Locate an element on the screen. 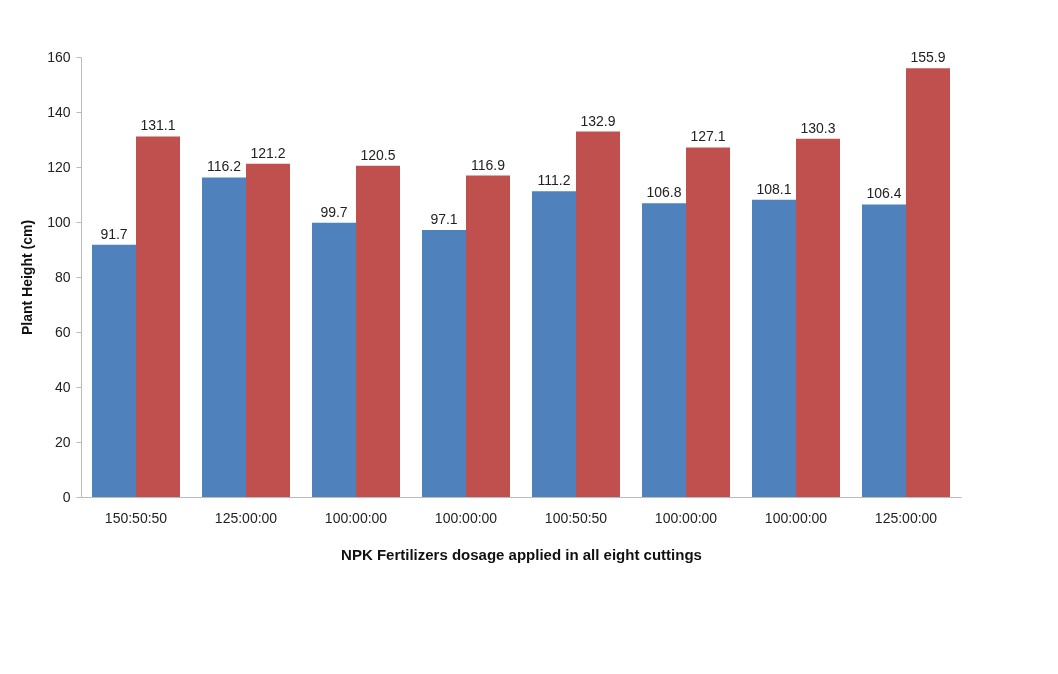 This screenshot has height=674, width=1058. data-label: 106.4 is located at coordinates (884, 193).